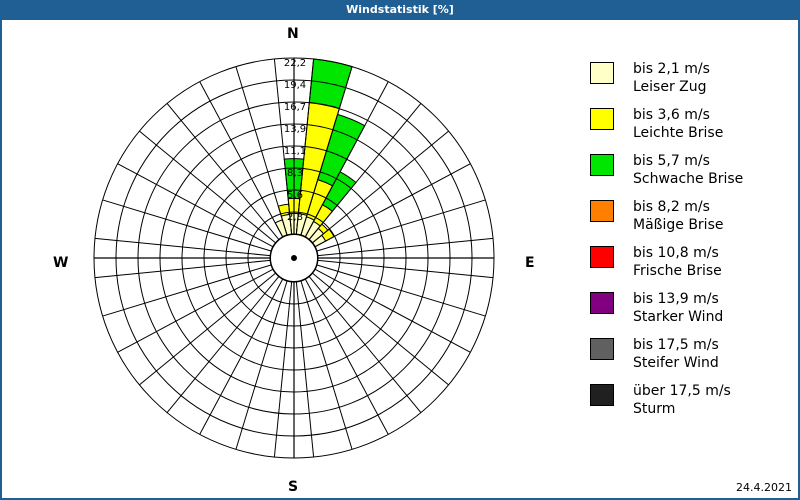 This screenshot has width=800, height=500. What do you see at coordinates (671, 207) in the screenshot?
I see `legend-range: bis 8,2 m/s` at bounding box center [671, 207].